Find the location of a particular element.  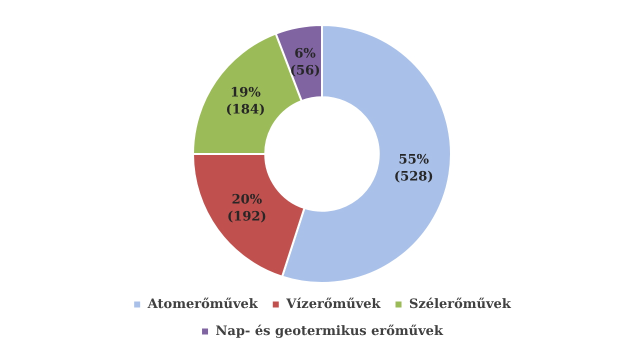

legend-label: Nap- és geotermikus erőművek is located at coordinates (330, 331).